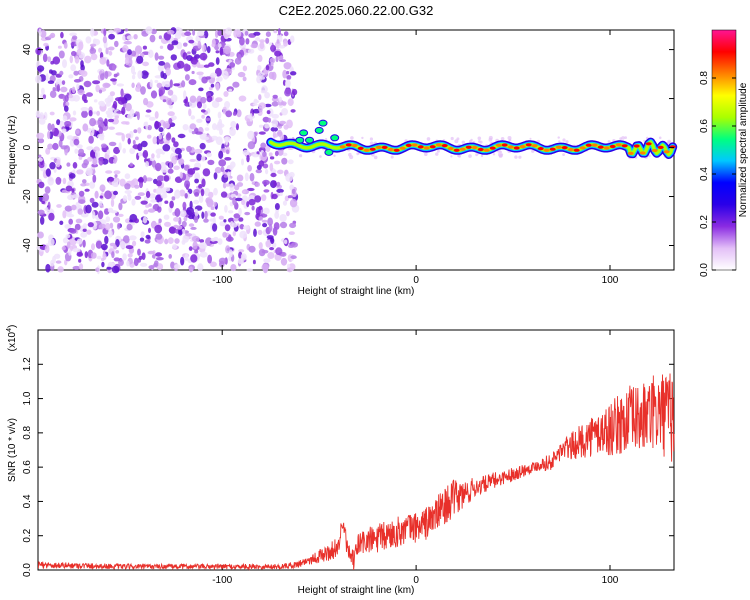 This screenshot has height=600, width=750. What do you see at coordinates (356, 590) in the screenshot?
I see `snr-x-axis-label: Height of straight line (km)` at bounding box center [356, 590].